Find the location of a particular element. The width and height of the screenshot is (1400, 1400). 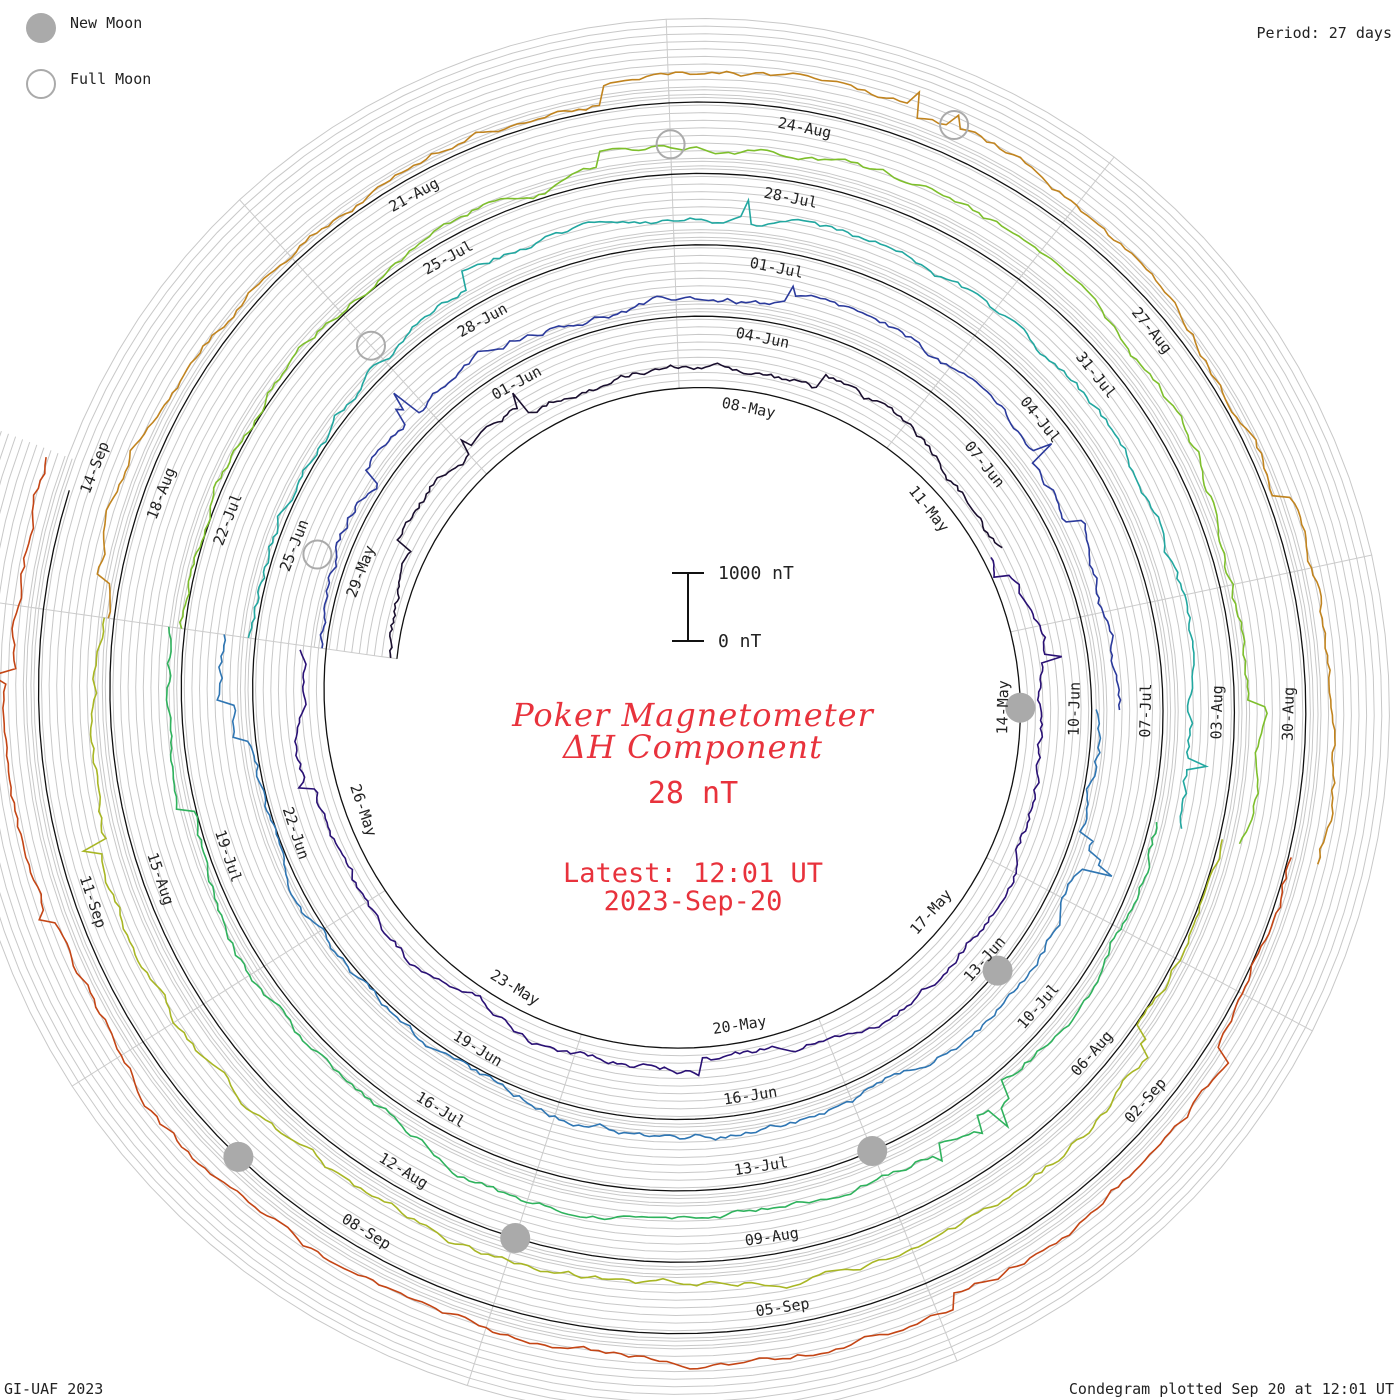

latest-time: Latest: 12:01 UT is located at coordinates (693, 873).